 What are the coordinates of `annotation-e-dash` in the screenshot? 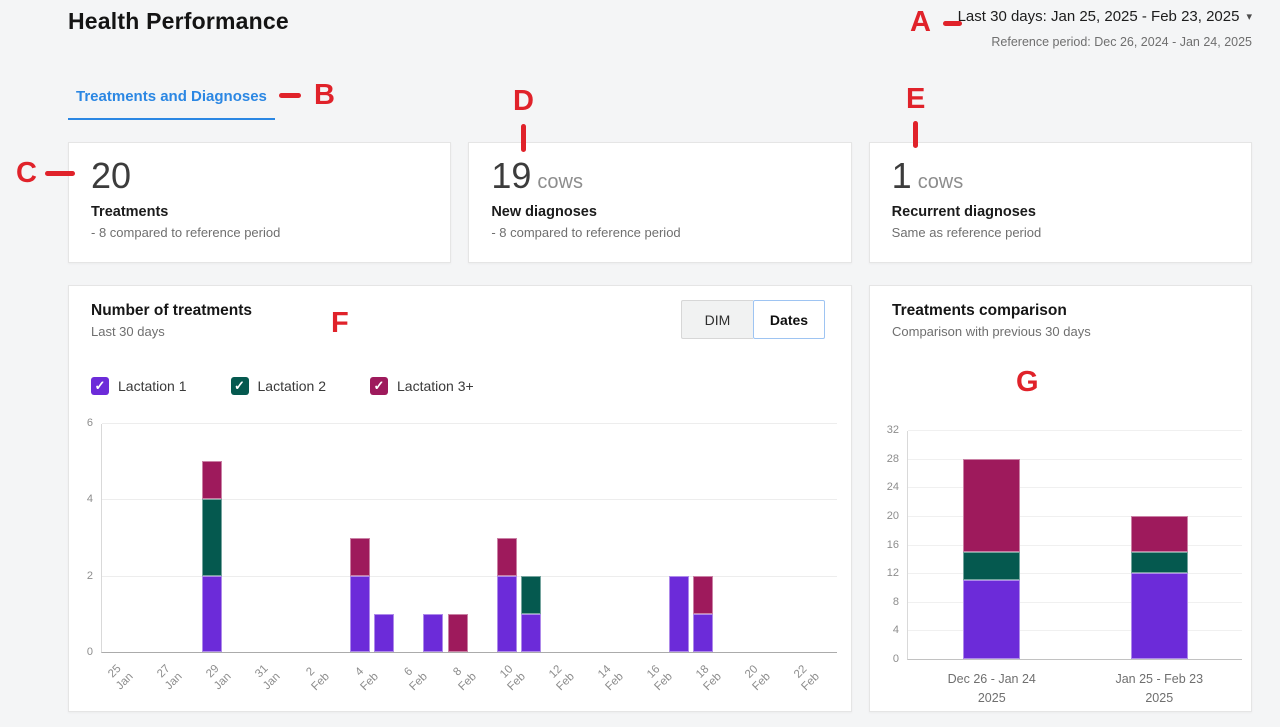 It's located at (915, 134).